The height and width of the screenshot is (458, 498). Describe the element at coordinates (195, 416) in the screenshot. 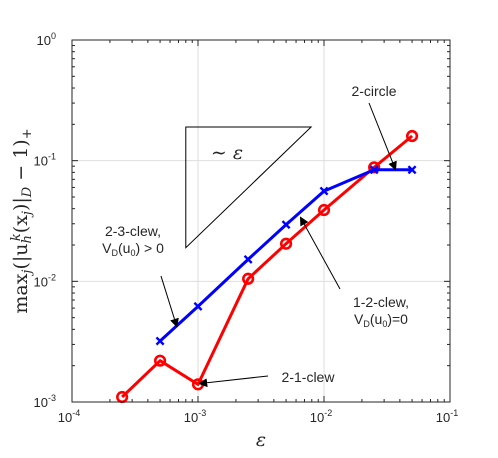

I see `x-tick-label-1: 10⁻³` at that location.